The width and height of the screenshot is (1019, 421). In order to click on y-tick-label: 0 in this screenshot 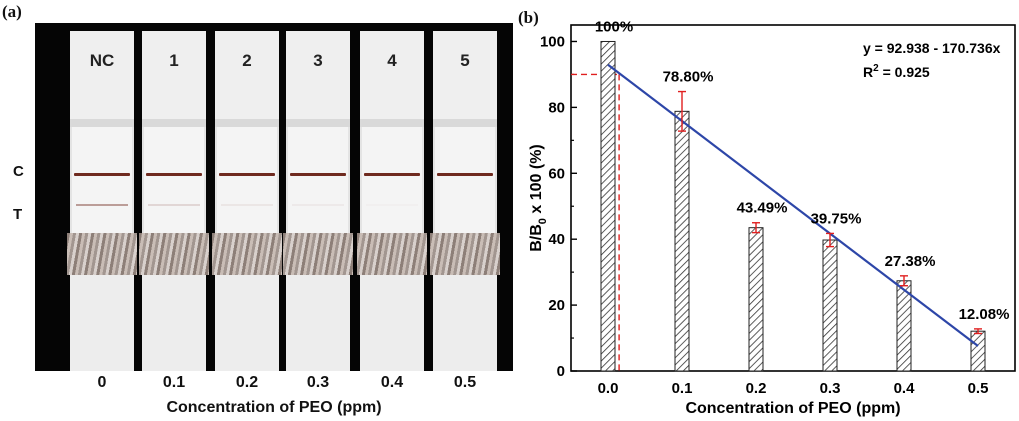, I will do `click(561, 371)`.